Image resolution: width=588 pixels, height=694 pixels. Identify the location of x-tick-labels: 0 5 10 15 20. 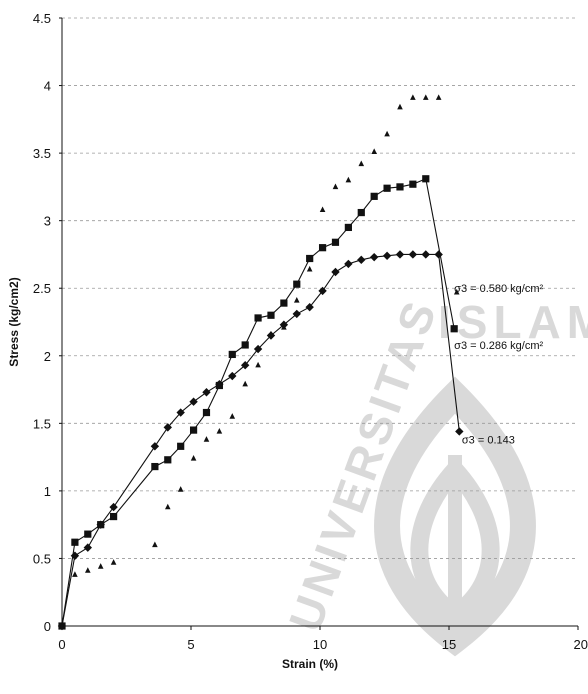
(323, 639).